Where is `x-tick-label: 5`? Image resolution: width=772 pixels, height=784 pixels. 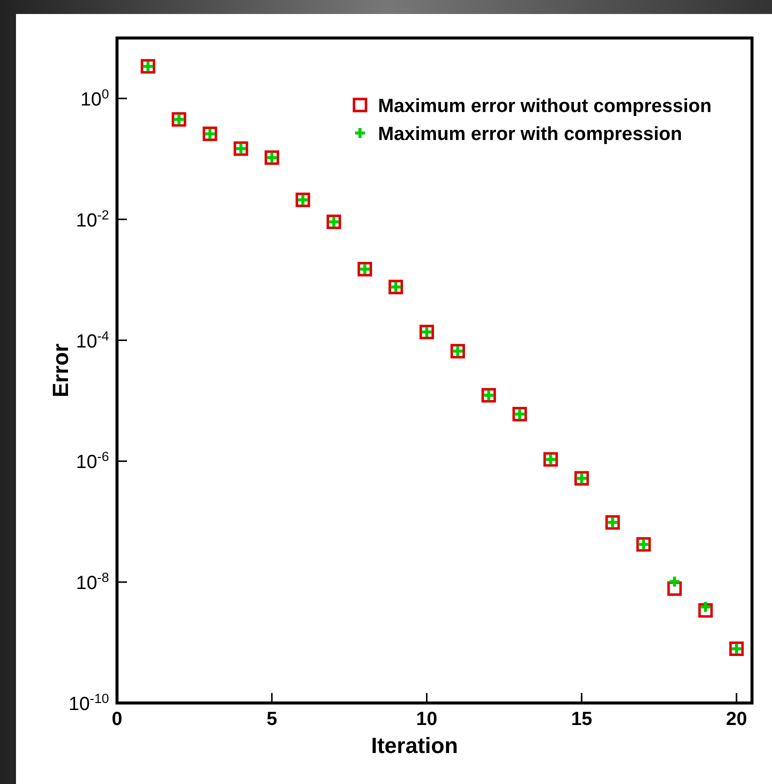
x-tick-label: 5 is located at coordinates (272, 719).